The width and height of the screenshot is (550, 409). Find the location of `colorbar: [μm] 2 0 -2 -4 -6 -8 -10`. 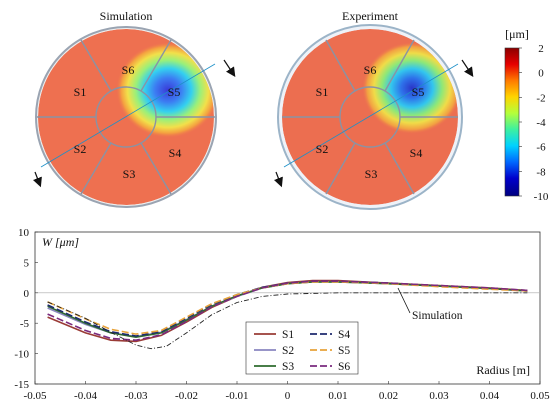

colorbar: [μm] 2 0 -2 -4 -6 -8 -10 is located at coordinates (526, 115).